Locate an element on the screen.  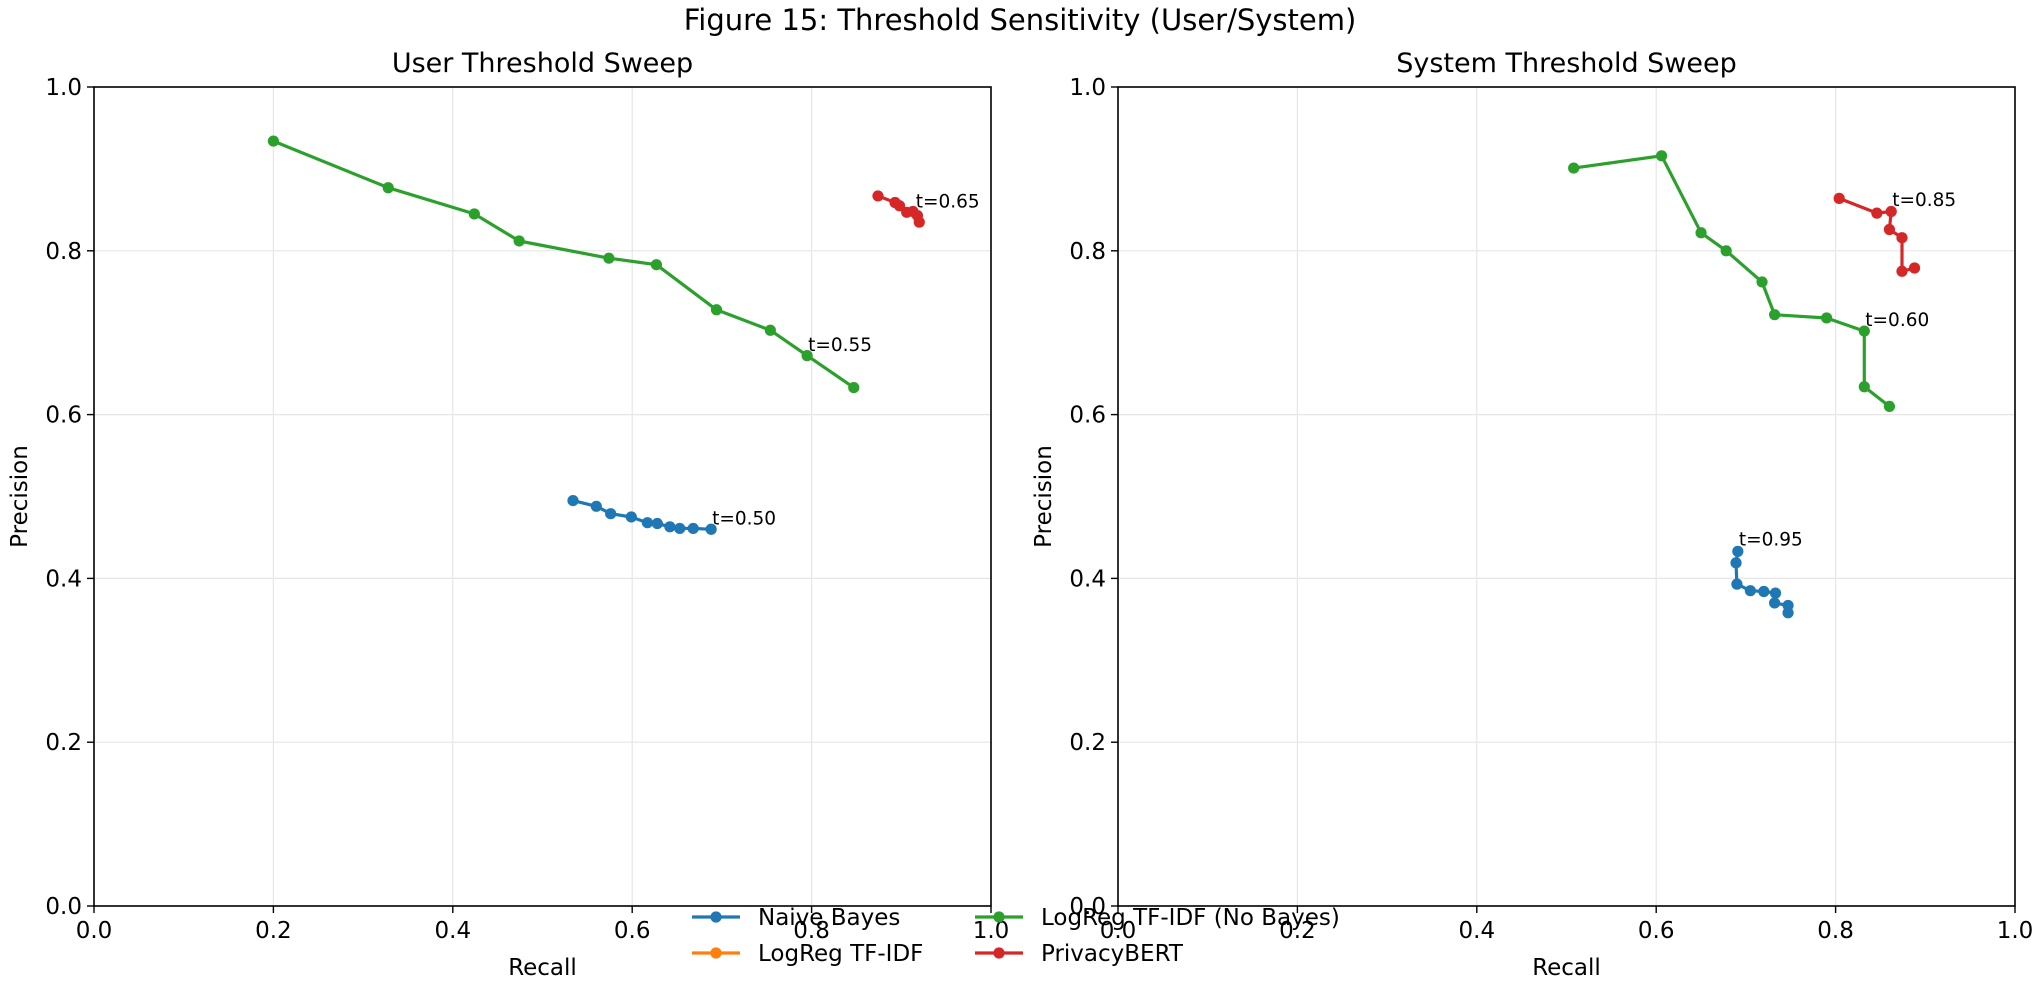
threshold-annotation: t=0.95 is located at coordinates (1771, 540).